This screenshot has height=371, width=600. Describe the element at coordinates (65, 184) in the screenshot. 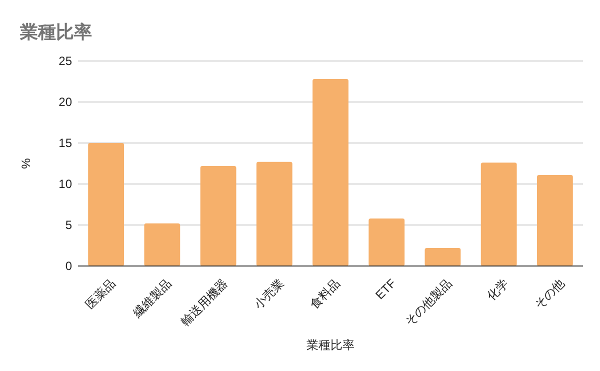

I see `y-tick-label: 10` at that location.